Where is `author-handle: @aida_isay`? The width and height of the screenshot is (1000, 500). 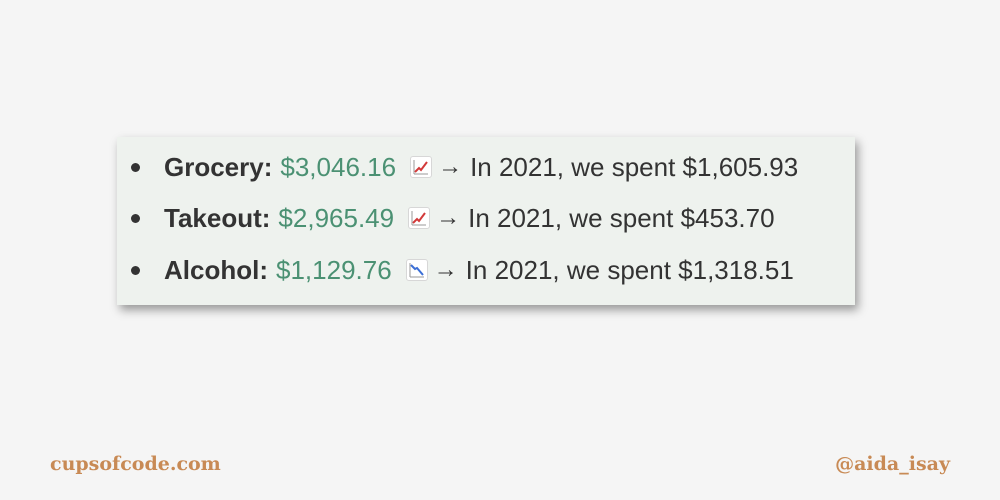
author-handle: @aida_isay is located at coordinates (892, 464).